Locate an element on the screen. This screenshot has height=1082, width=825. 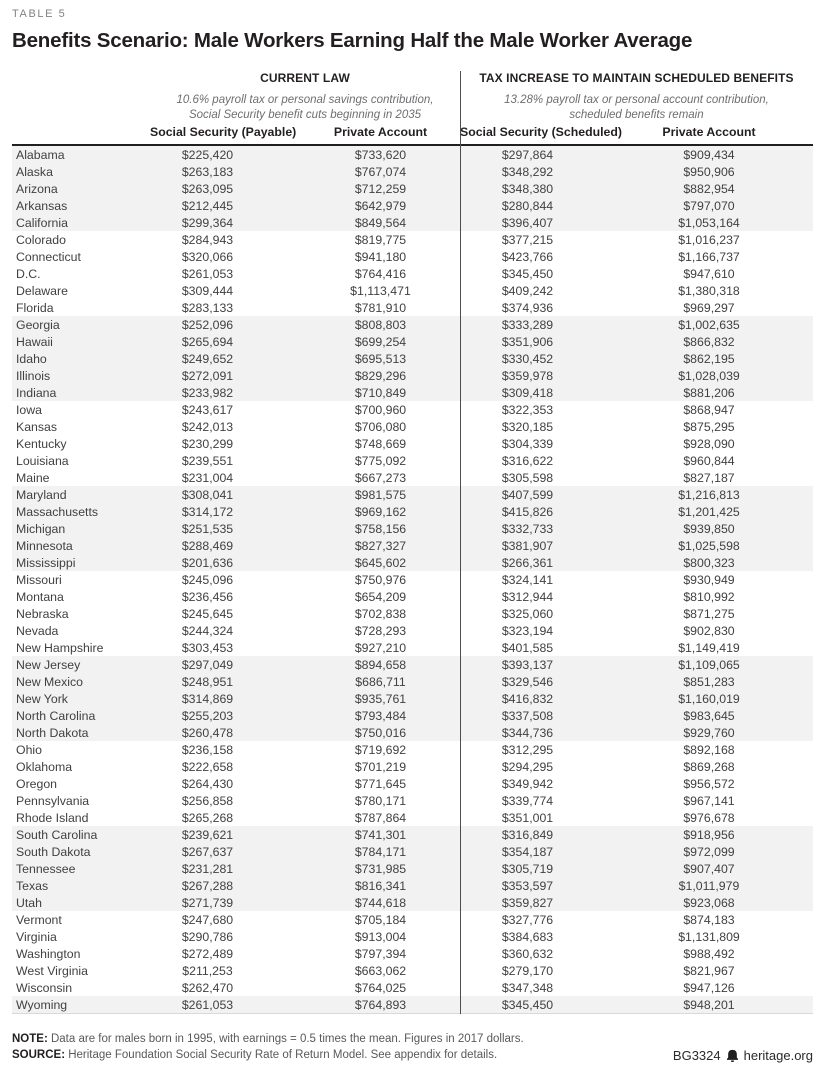
state-cell: South Carolina is located at coordinates (57, 834).